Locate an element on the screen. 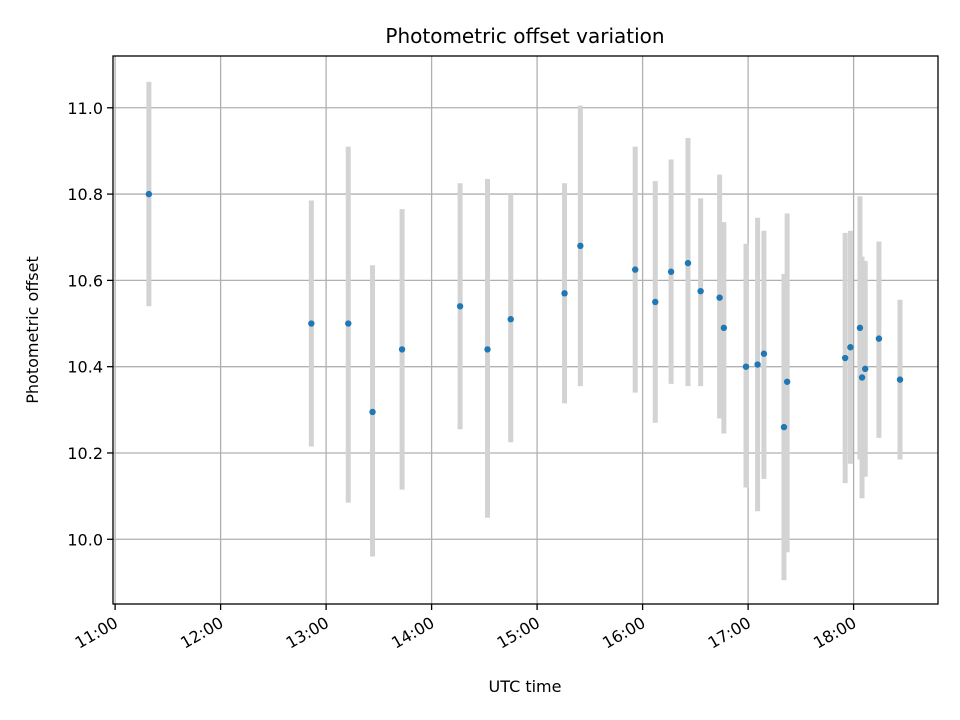  x-axis-label: UTC time is located at coordinates (525, 686).